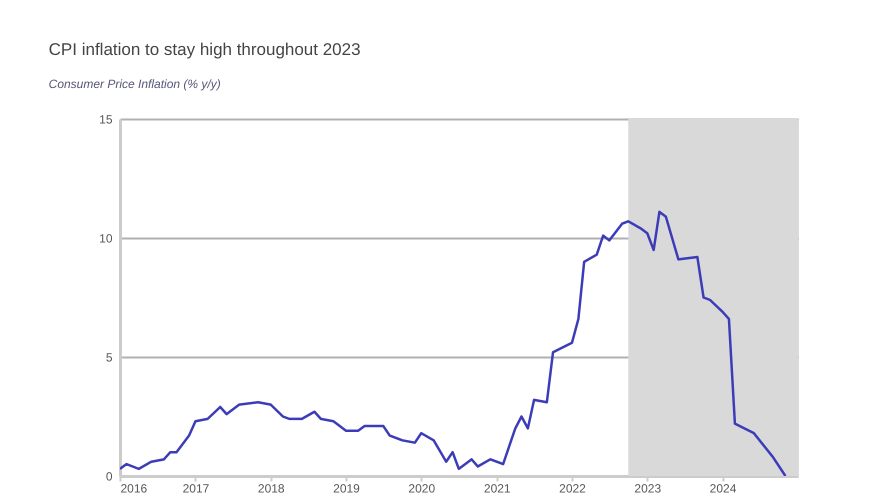 The height and width of the screenshot is (500, 880). What do you see at coordinates (134, 489) in the screenshot?
I see `x-tick-label: 2016` at bounding box center [134, 489].